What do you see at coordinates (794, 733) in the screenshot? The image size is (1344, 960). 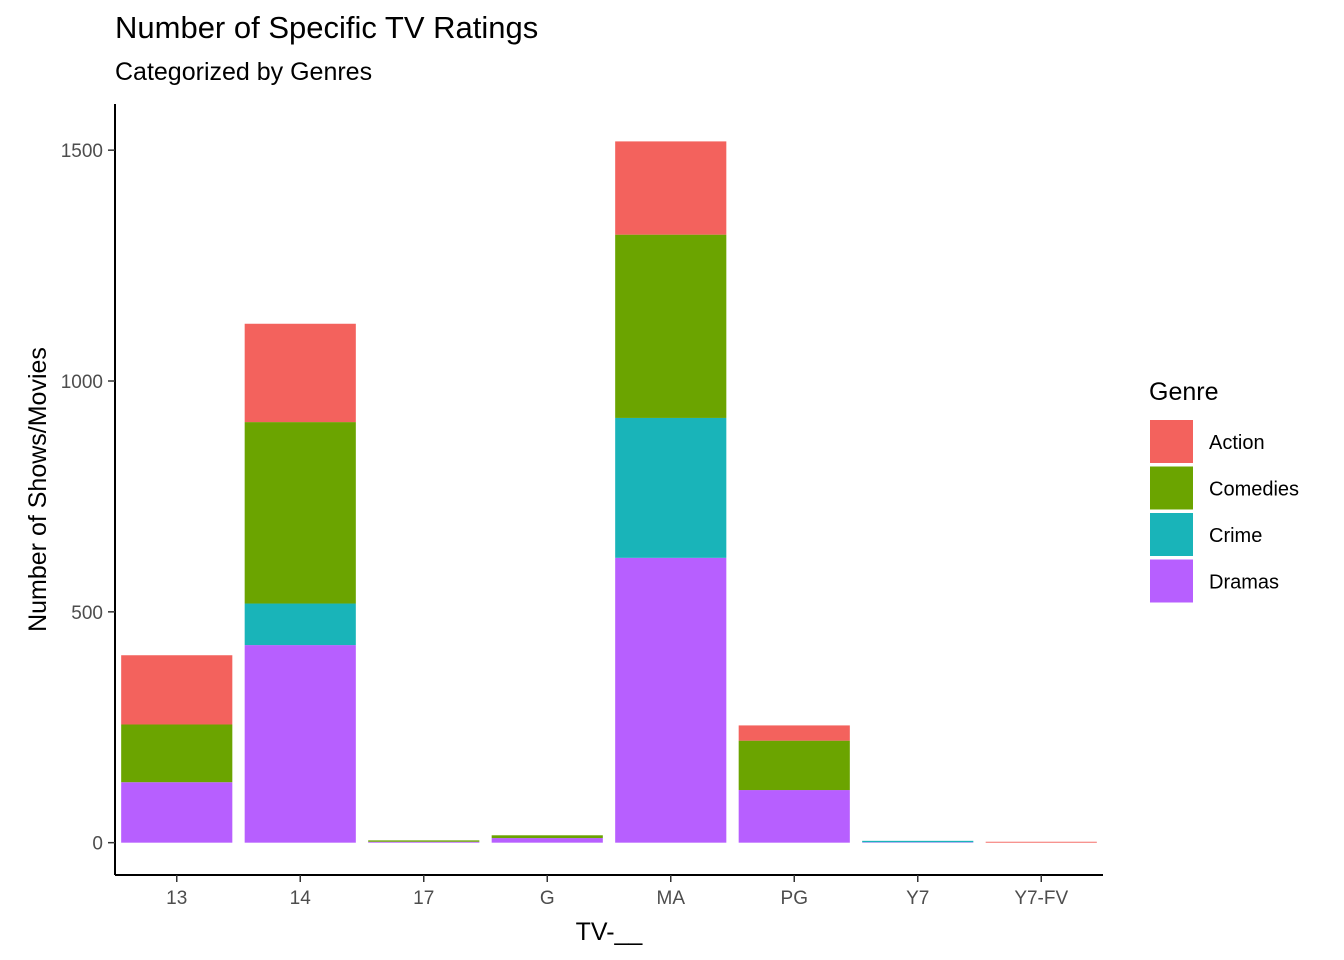 I see `bar-segment-action-pg` at bounding box center [794, 733].